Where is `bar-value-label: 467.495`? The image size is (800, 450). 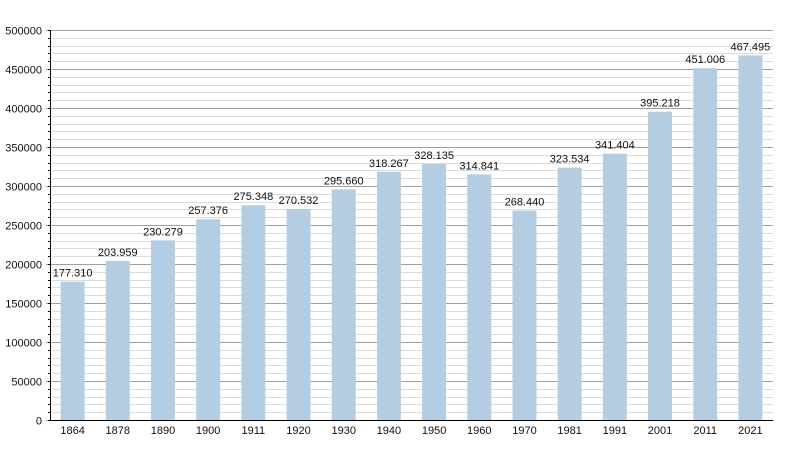 bar-value-label: 467.495 is located at coordinates (751, 47).